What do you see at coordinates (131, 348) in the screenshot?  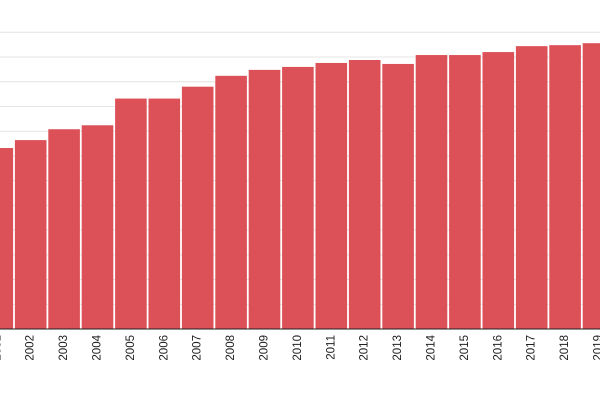 I see `x-tick-label: 2005` at bounding box center [131, 348].